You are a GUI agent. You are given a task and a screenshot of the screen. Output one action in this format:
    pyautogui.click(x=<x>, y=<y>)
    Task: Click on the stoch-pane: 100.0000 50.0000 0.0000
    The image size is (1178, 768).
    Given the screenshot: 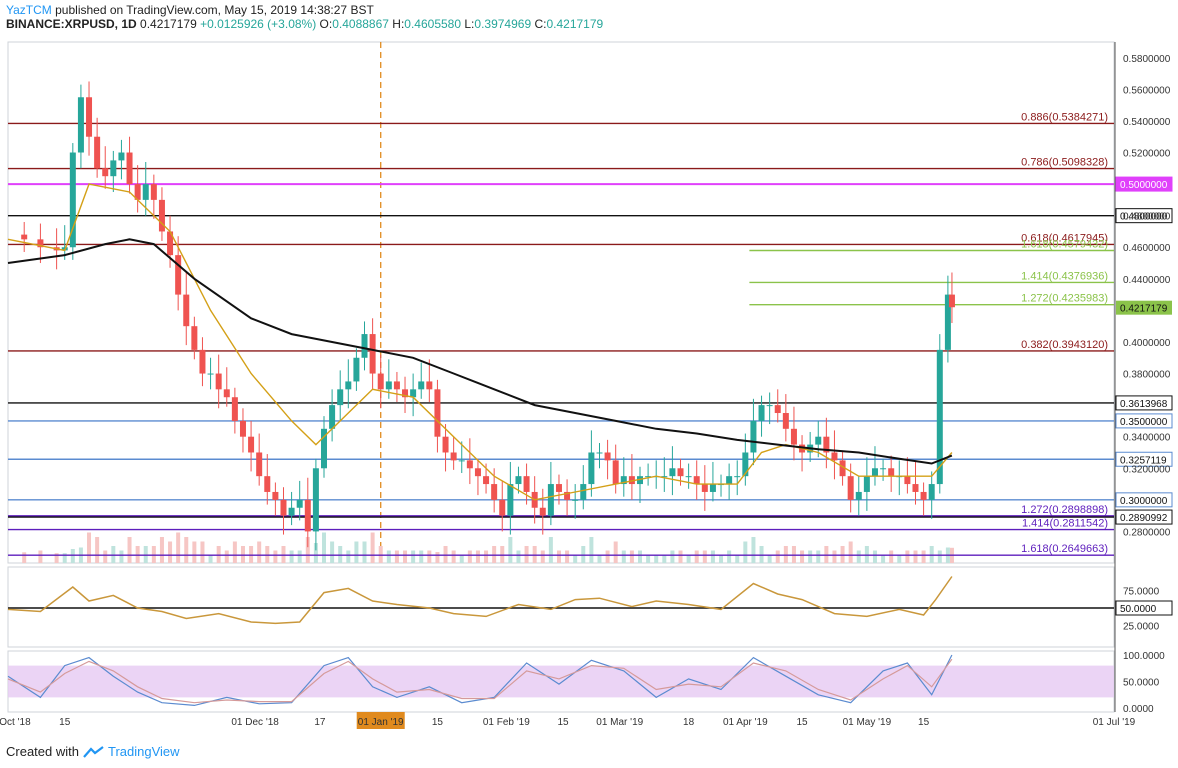 What is the action you would take?
    pyautogui.click(x=586, y=683)
    